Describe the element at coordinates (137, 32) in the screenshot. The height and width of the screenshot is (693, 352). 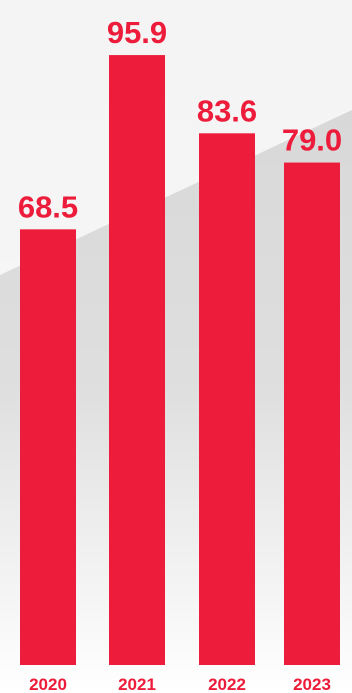
I see `bar-value-label-2021: 95.9` at that location.